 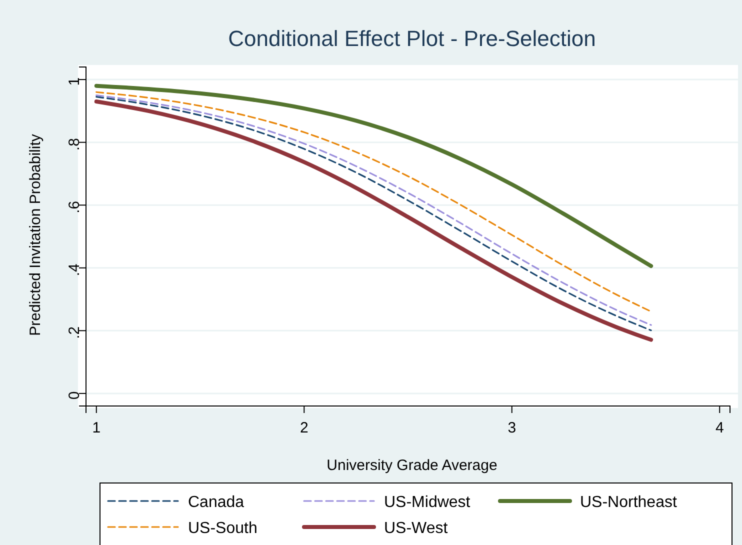 I want to click on y-tick-label: .6, so click(x=74, y=207).